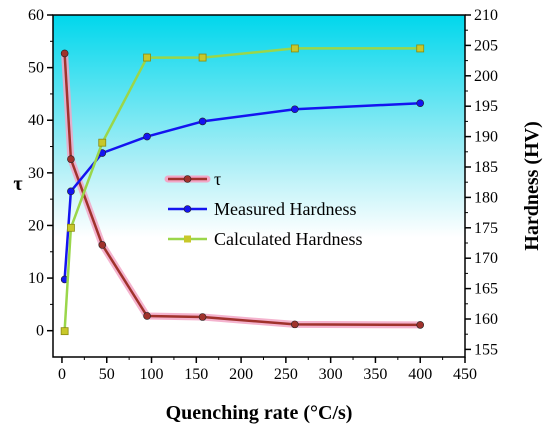 The height and width of the screenshot is (433, 550). What do you see at coordinates (285, 209) in the screenshot?
I see `legend-label: Measured Hardness` at bounding box center [285, 209].